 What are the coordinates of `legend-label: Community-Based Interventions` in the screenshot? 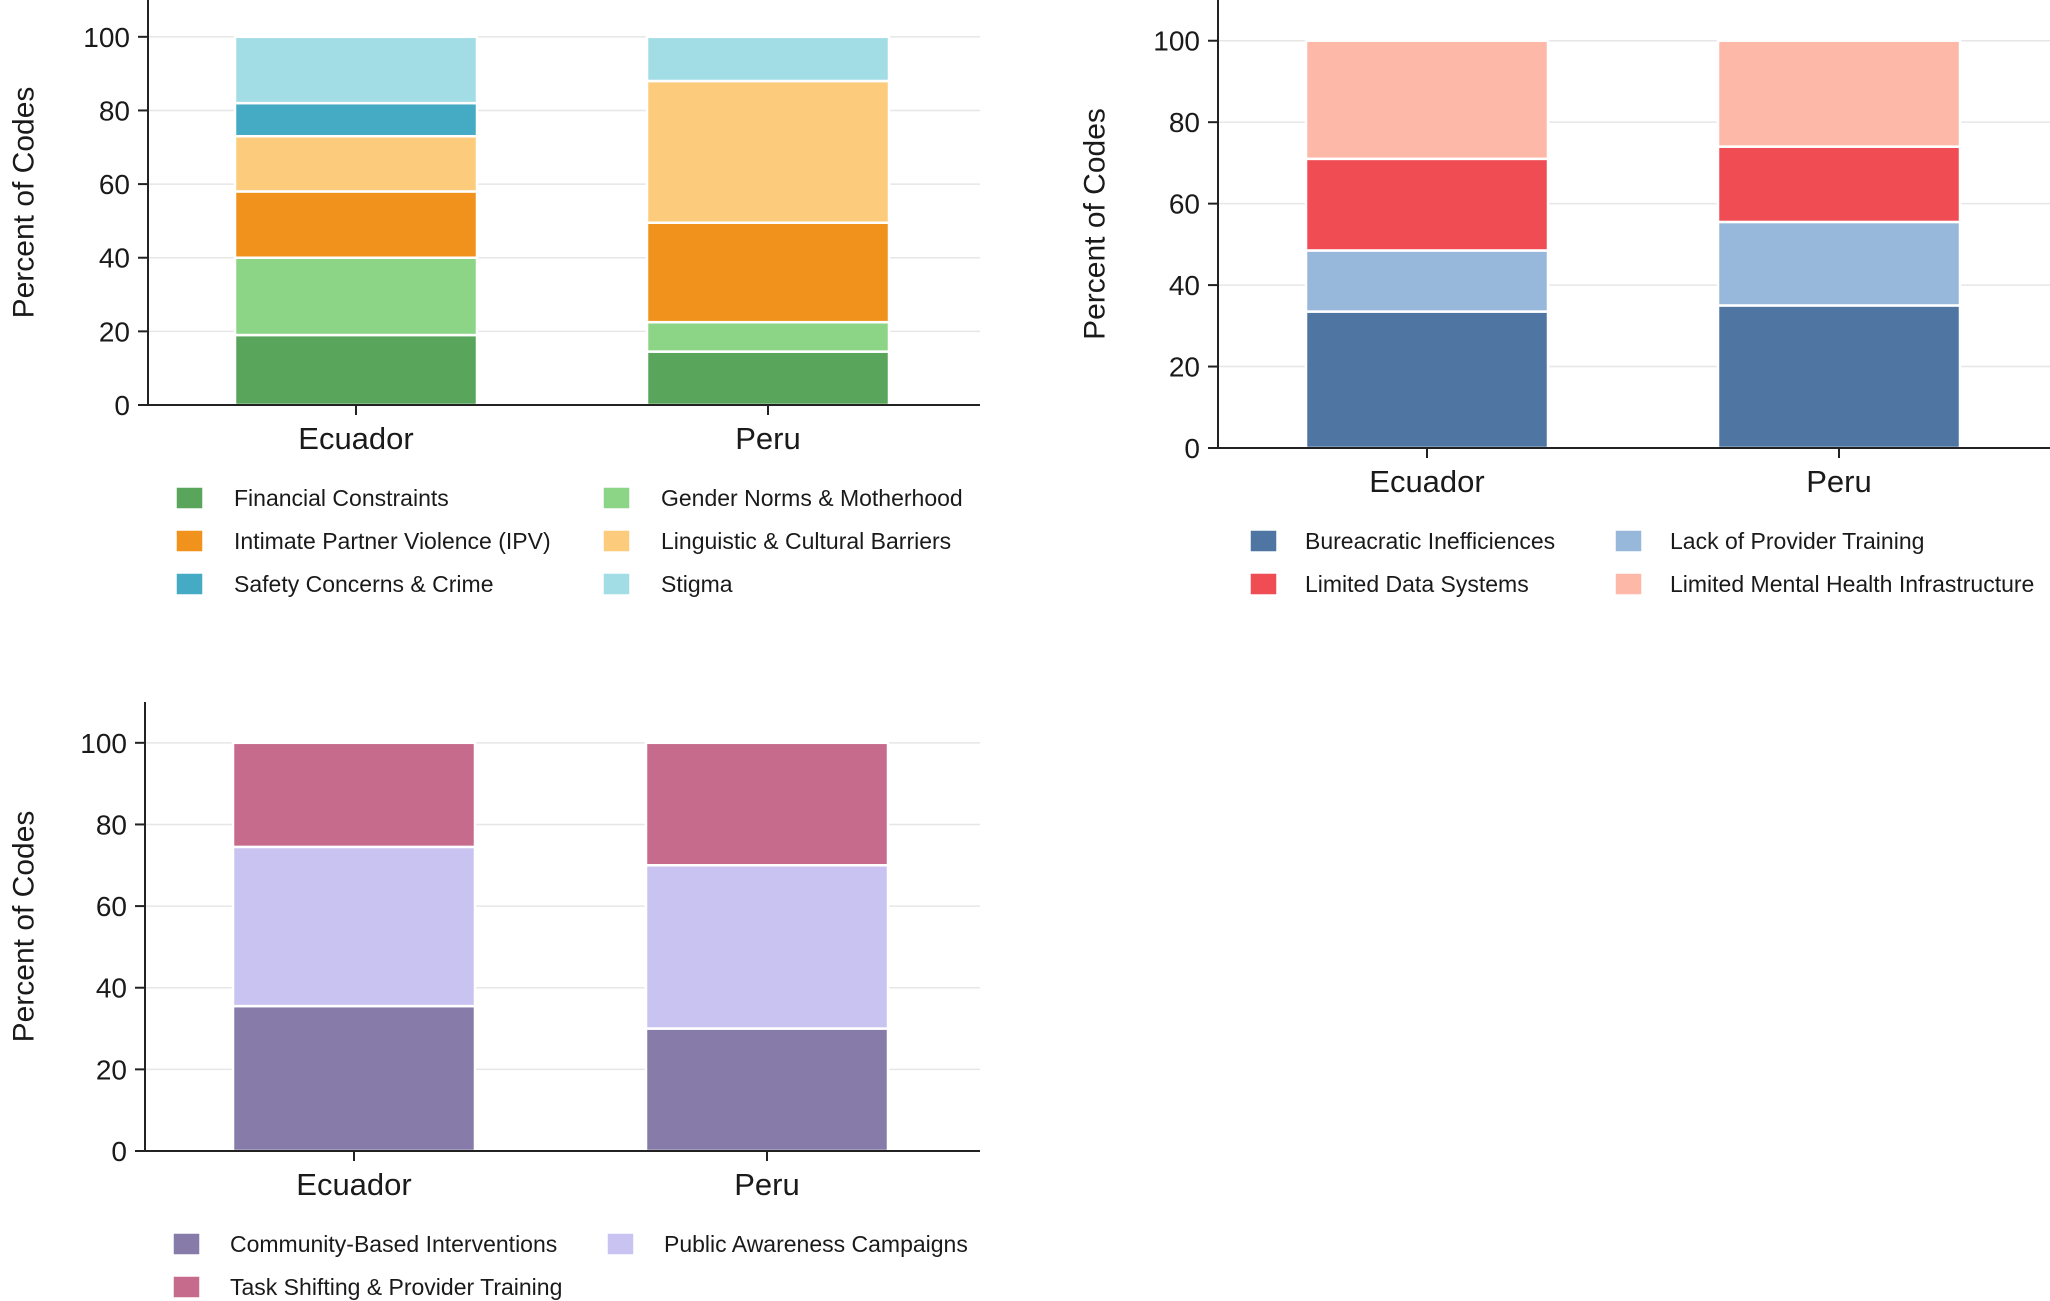 It's located at (393, 1244).